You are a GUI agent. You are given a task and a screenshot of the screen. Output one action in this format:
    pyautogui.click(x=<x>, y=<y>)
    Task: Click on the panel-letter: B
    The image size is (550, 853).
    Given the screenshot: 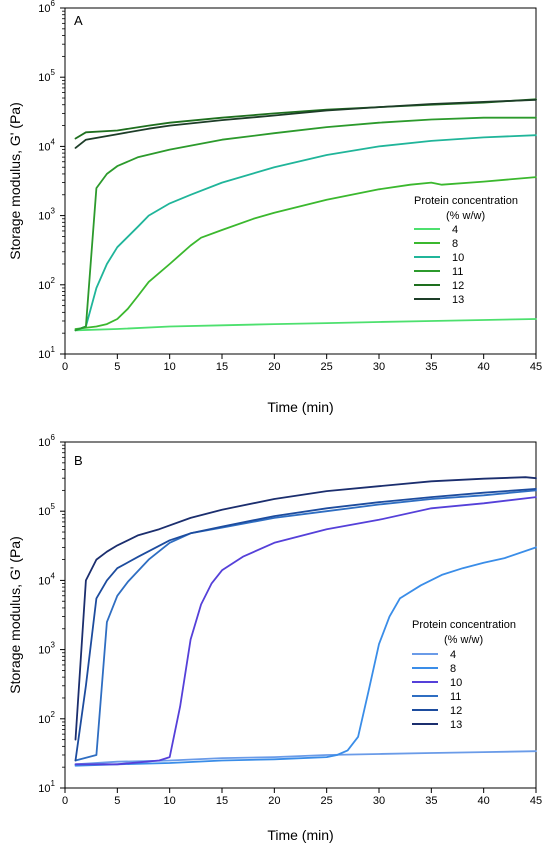 What is the action you would take?
    pyautogui.click(x=78, y=460)
    